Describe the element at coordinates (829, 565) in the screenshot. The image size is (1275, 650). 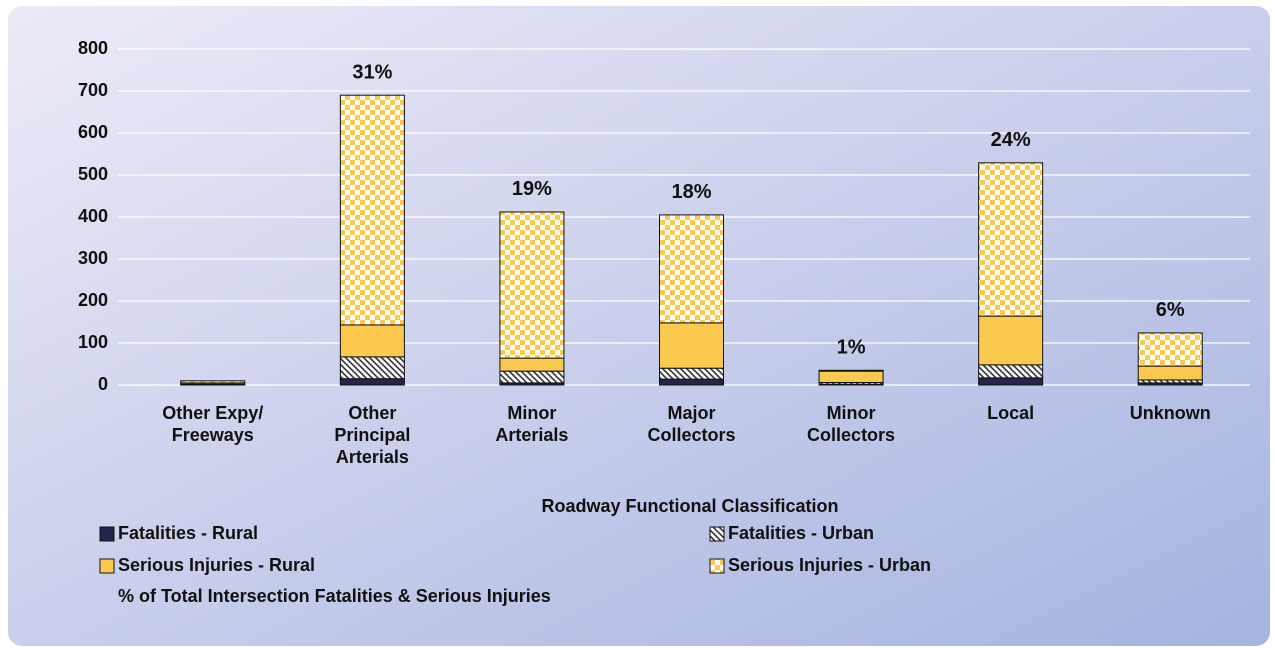
I see `legend-label: Serious Injuries - Urban` at that location.